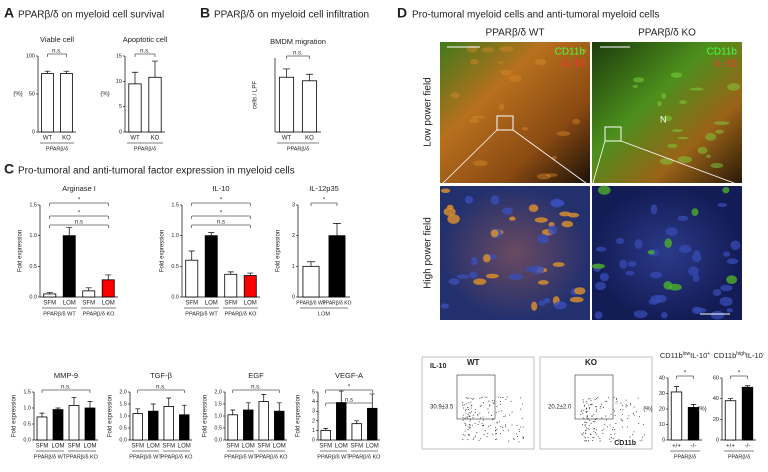  Describe the element at coordinates (313, 412) in the screenshot. I see `y-tick-label: 3` at that location.